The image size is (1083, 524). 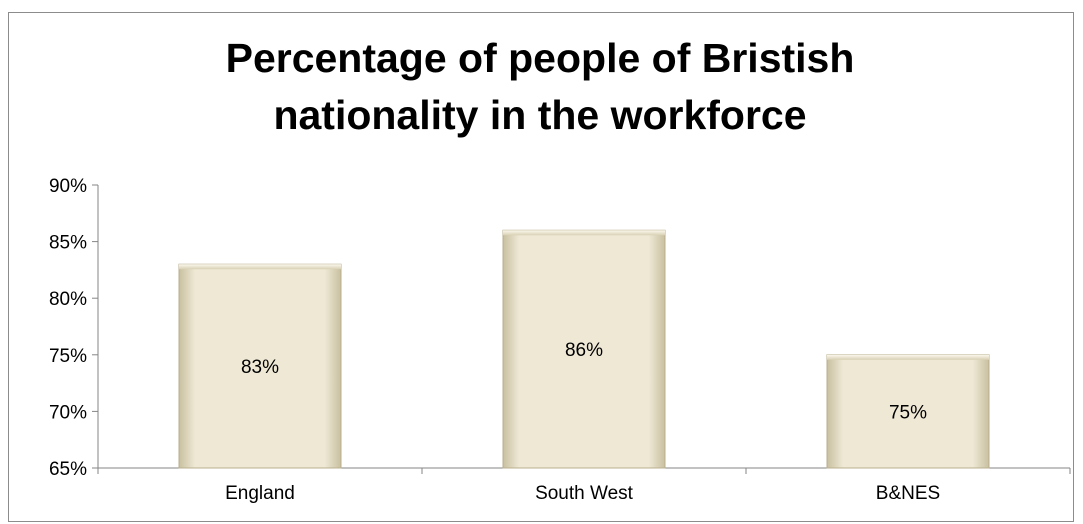 I want to click on y-tick-label: 90%, so click(x=68, y=186).